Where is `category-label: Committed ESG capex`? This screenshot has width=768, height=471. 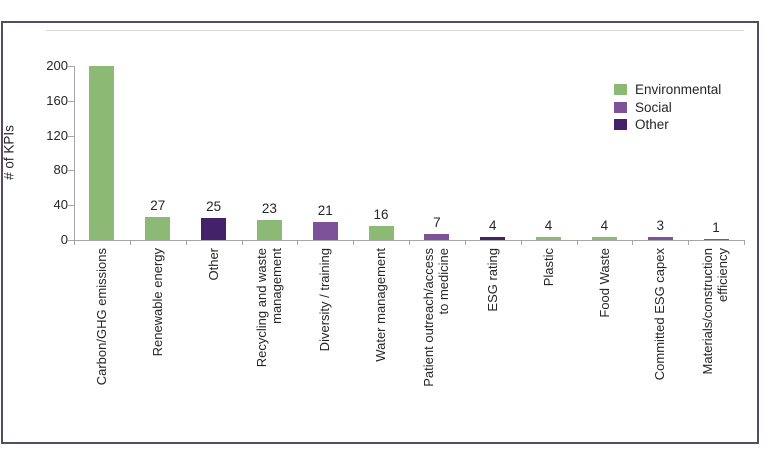 category-label: Committed ESG capex is located at coordinates (659, 314).